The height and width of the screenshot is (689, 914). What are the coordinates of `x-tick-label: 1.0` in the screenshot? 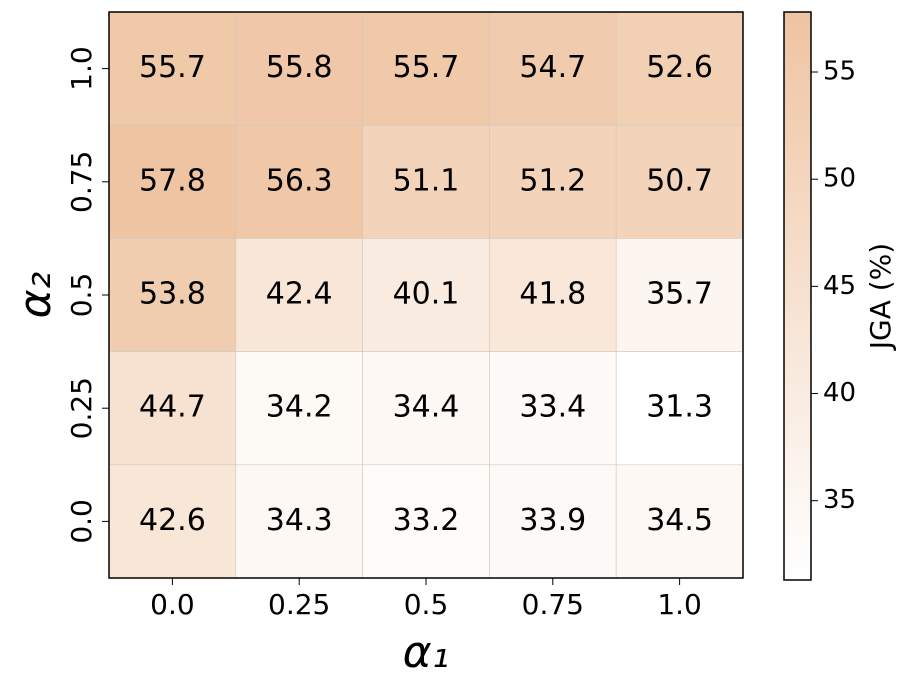 It's located at (679, 604).